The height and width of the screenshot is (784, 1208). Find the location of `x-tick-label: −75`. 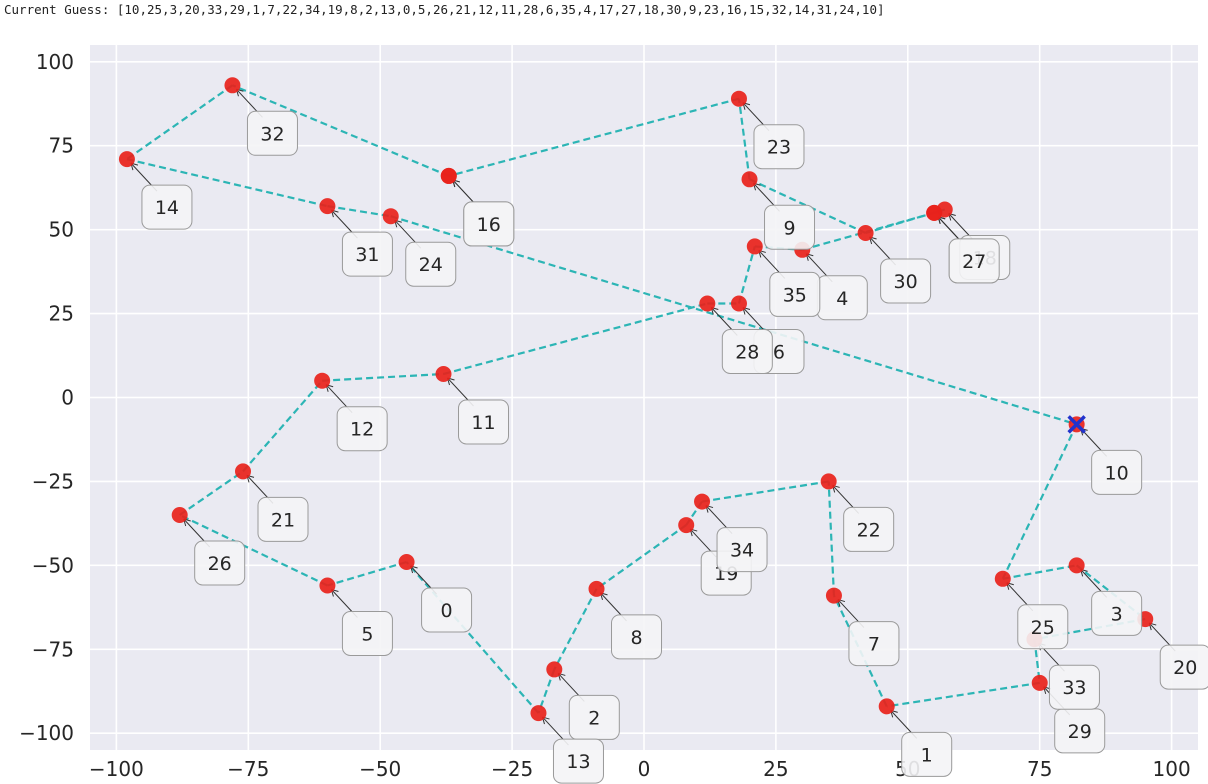

x-tick-label: −75 is located at coordinates (248, 769).